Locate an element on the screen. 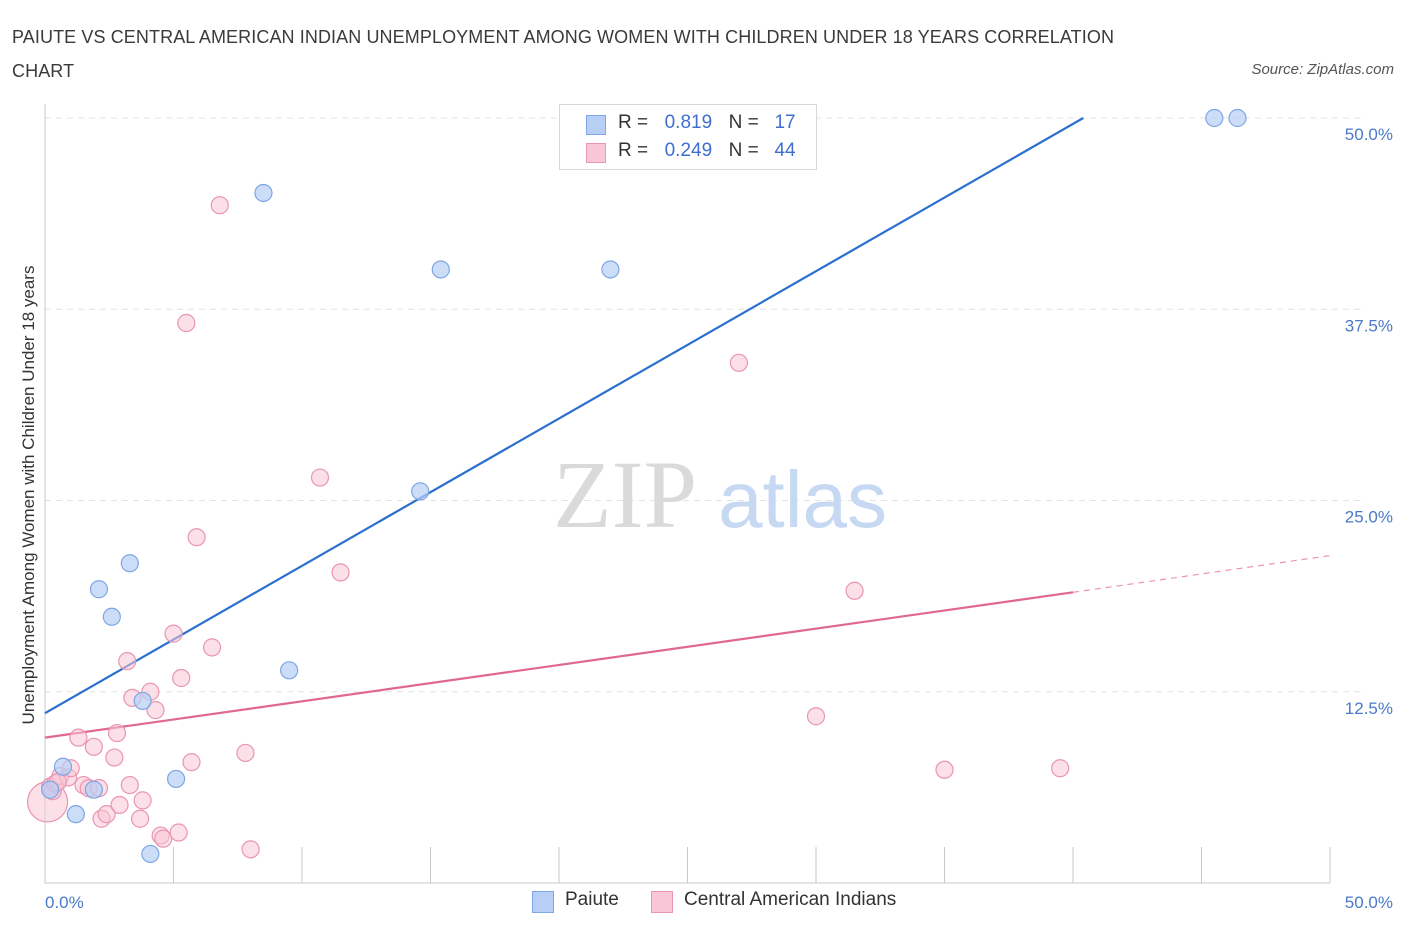  correlation-legend: R = 0.819 N = 17 R = 0.249 N = 44 is located at coordinates (688, 137).